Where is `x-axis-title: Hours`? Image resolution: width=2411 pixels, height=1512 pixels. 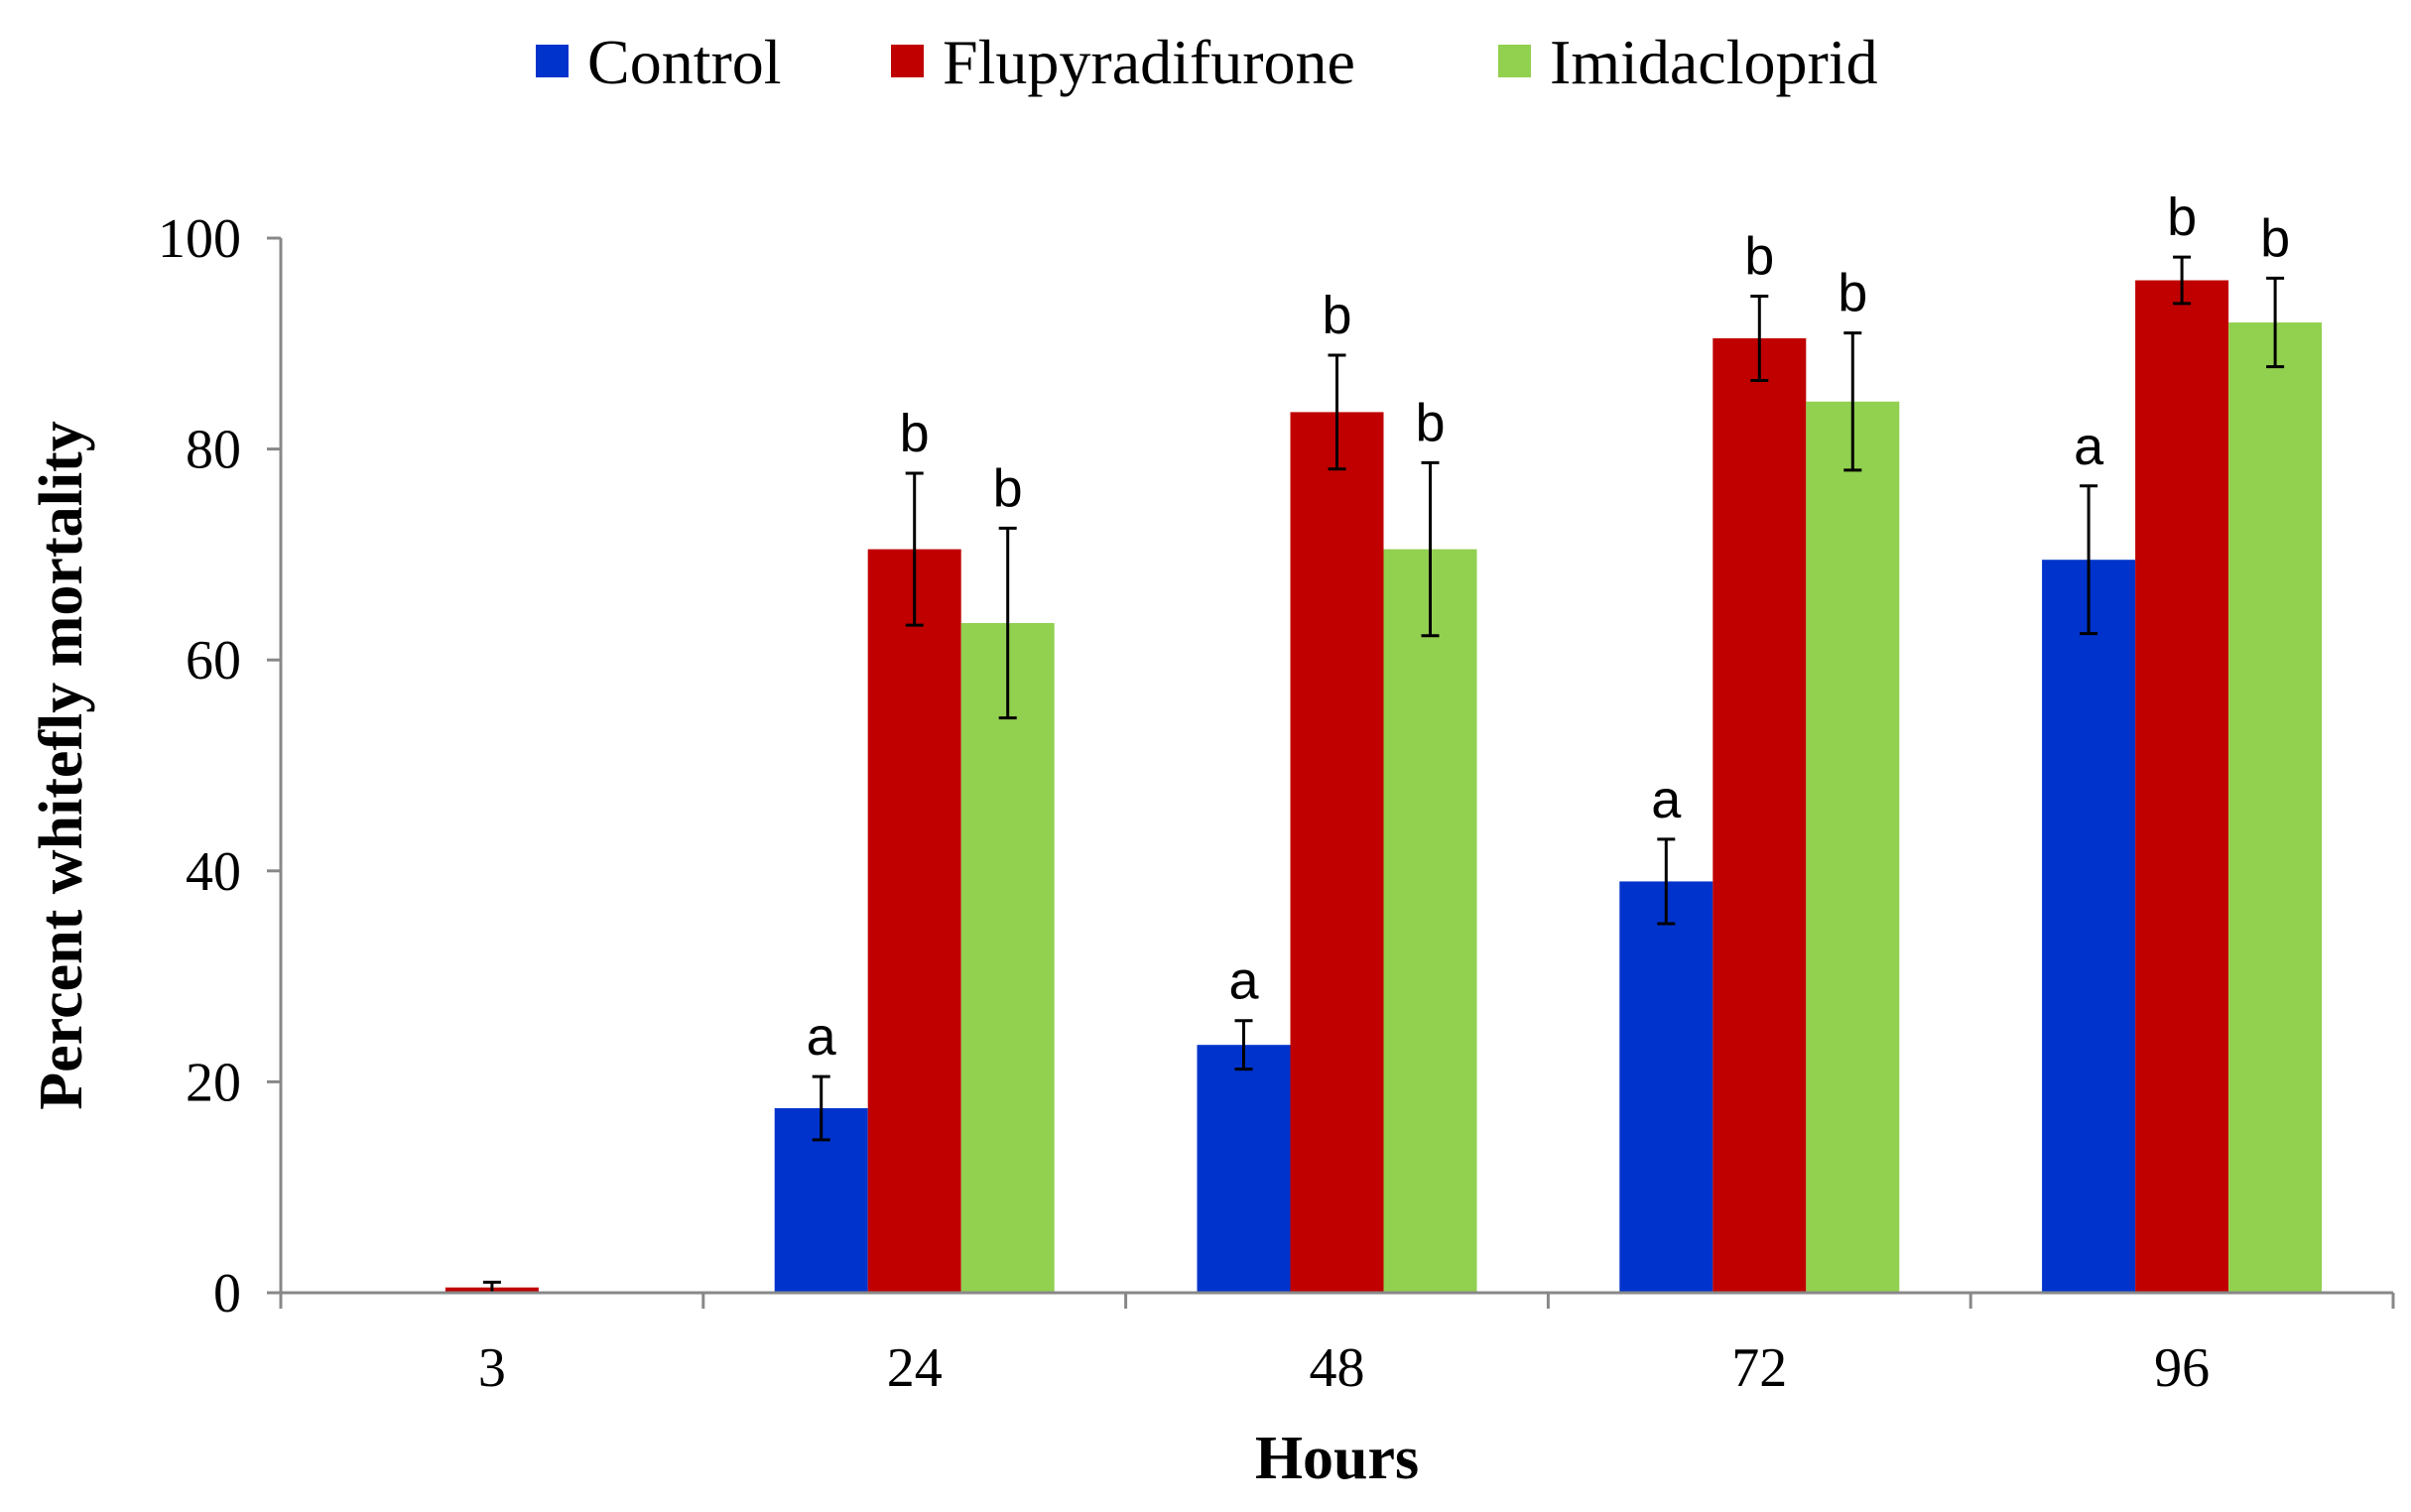 x-axis-title: Hours is located at coordinates (1337, 1458).